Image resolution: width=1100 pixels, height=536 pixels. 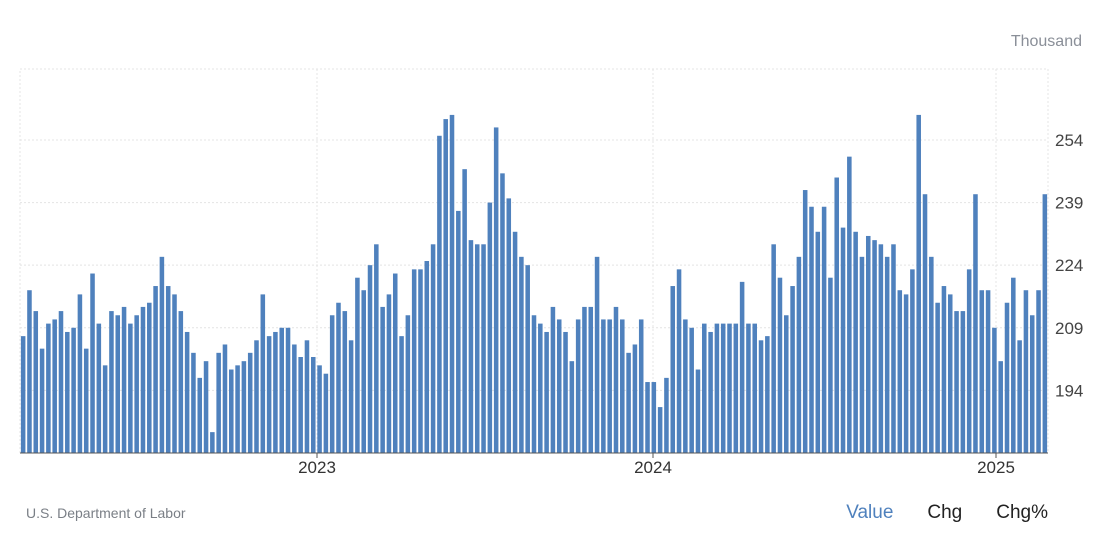 What do you see at coordinates (1069, 390) in the screenshot?
I see `y-tick-label: 194` at bounding box center [1069, 390].